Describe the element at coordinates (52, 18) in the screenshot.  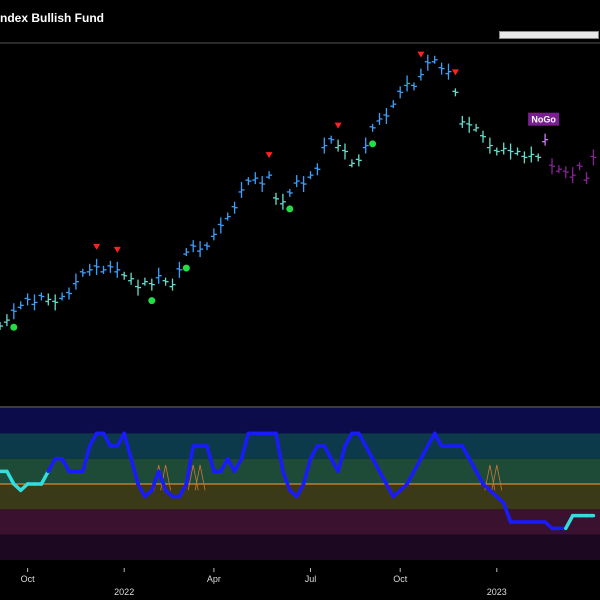
I see `chart-title: ndex Bullish Fund` at that location.